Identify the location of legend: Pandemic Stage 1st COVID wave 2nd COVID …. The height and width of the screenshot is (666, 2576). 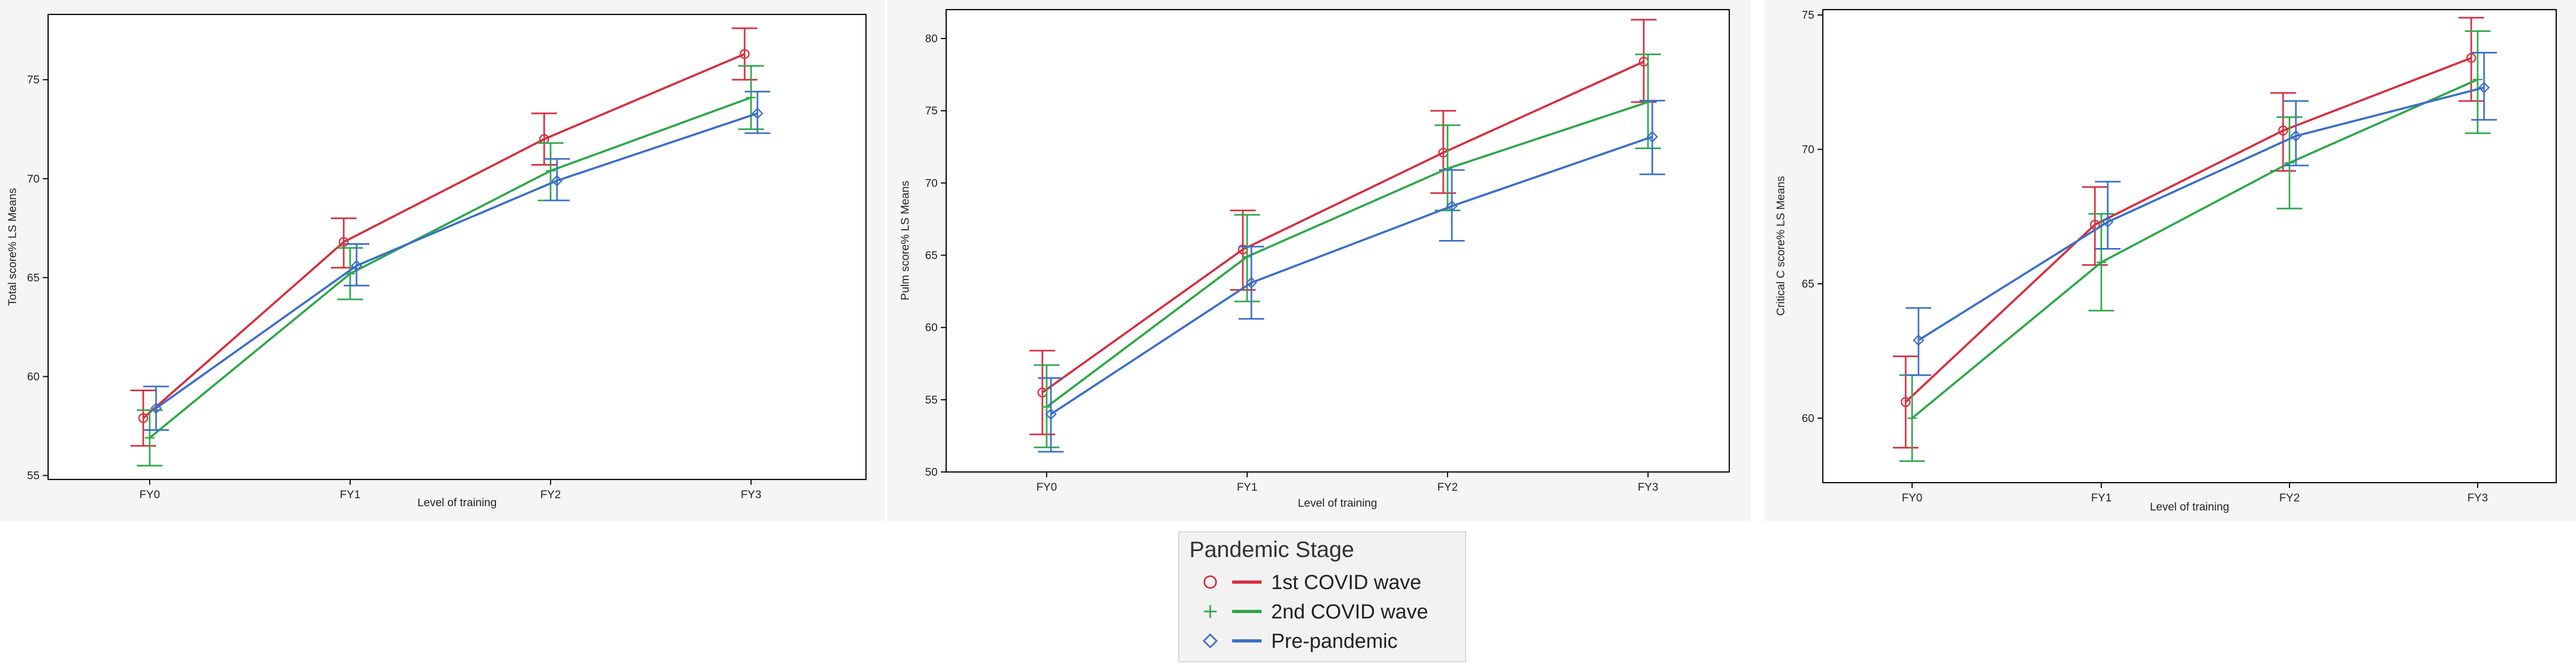
(1322, 596).